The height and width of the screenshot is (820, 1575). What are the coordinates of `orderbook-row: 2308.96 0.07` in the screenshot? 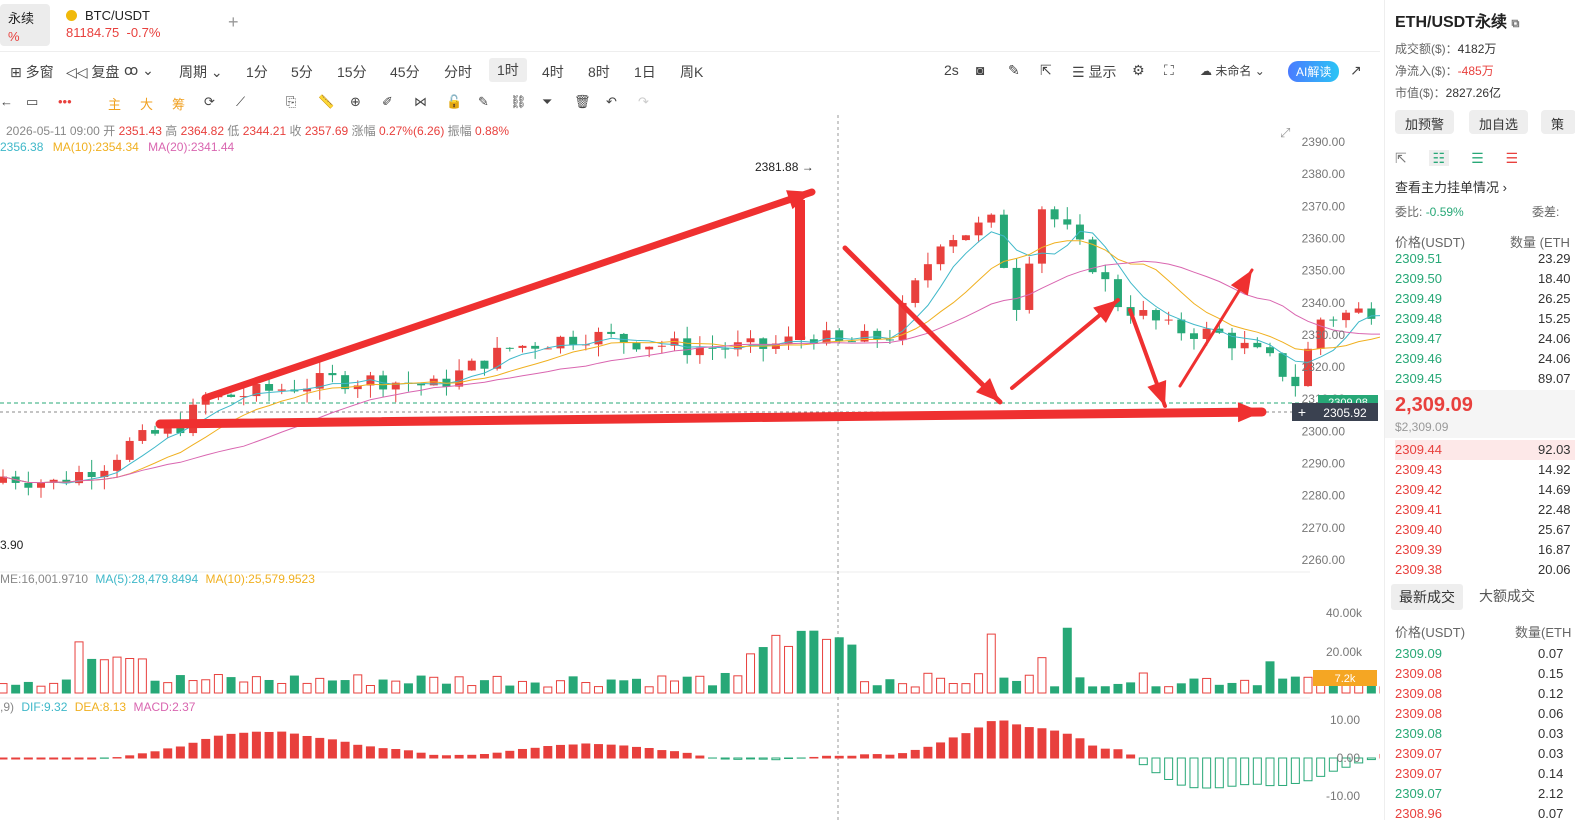 It's located at (1485, 812).